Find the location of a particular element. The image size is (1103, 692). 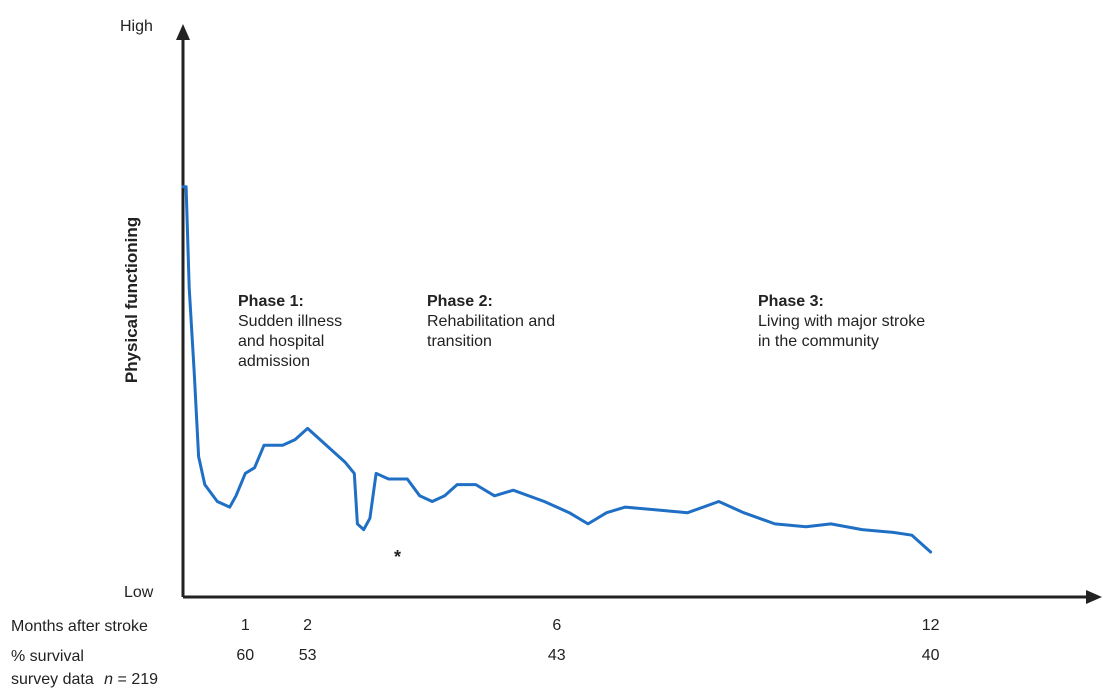

phase-3-line: Living with major stroke is located at coordinates (842, 321).